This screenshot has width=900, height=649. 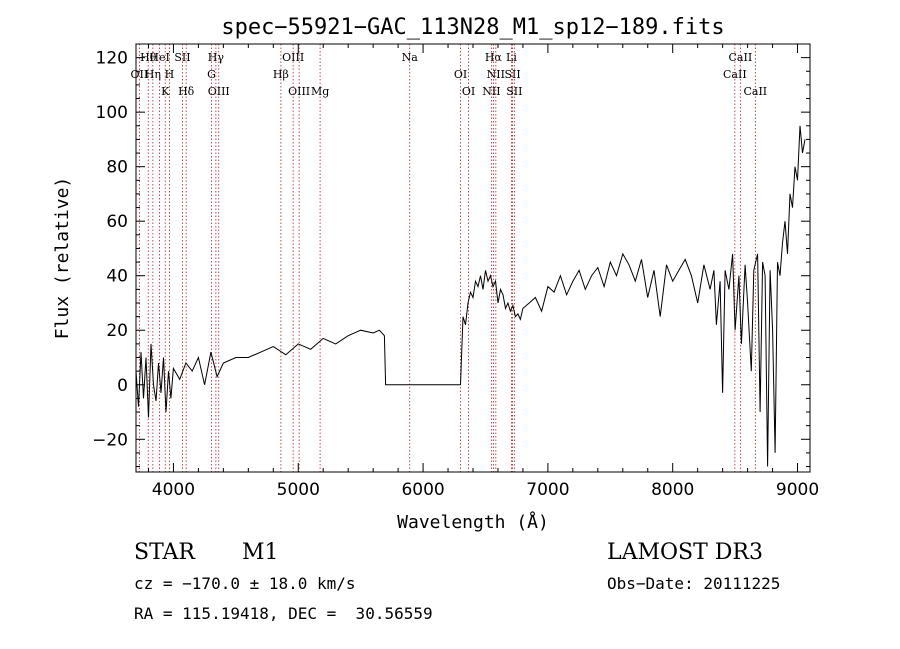 What do you see at coordinates (422, 490) in the screenshot?
I see `x-tick-label: 6000` at bounding box center [422, 490].